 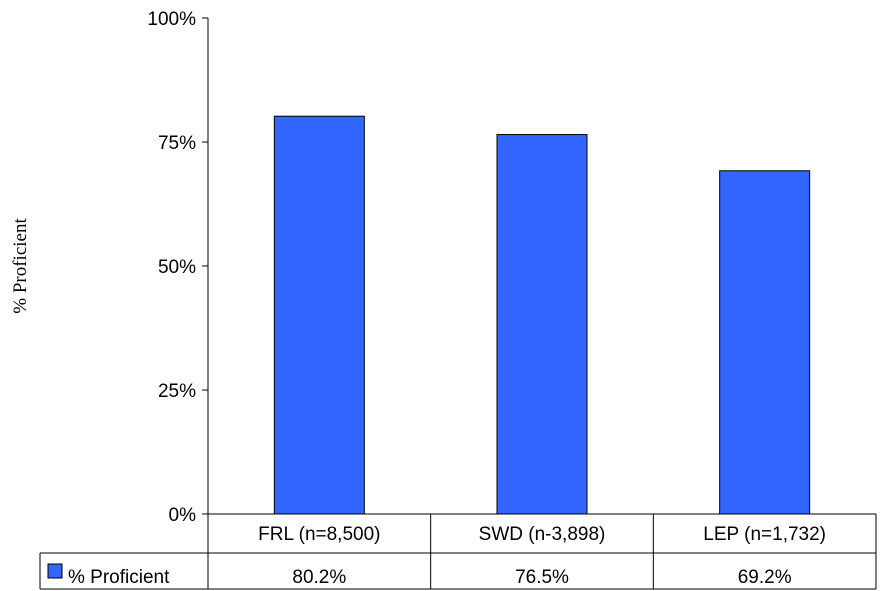 I want to click on y-axis: 0% 25% 50% 75% 100%, so click(x=177, y=267).